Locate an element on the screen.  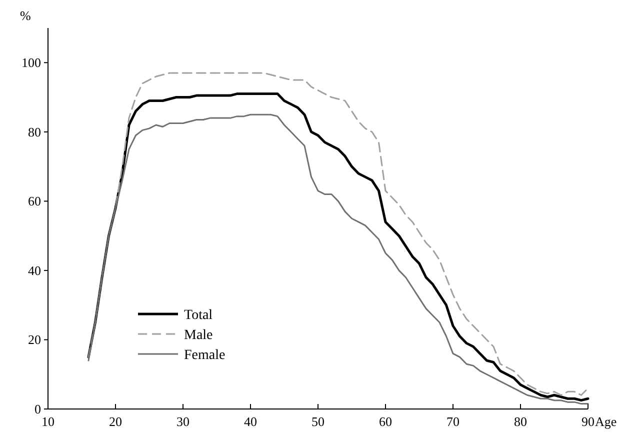
y-tick-label: 40 is located at coordinates (34, 270).